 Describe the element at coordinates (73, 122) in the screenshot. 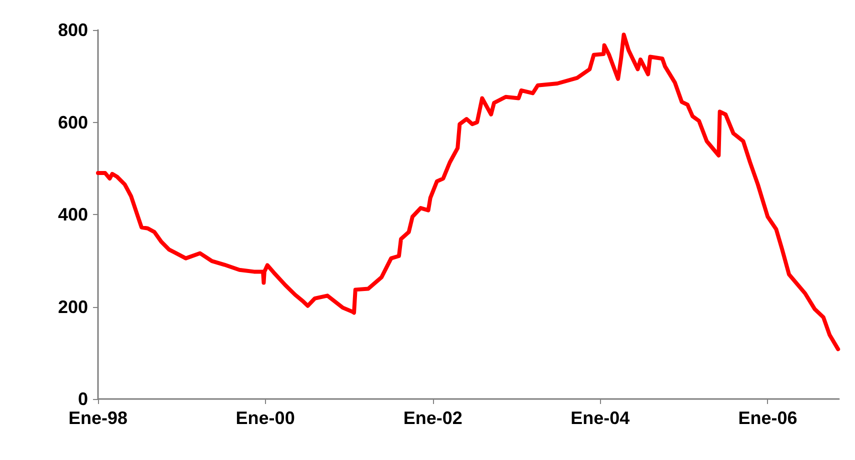

I see `y-tick-label: 600` at that location.